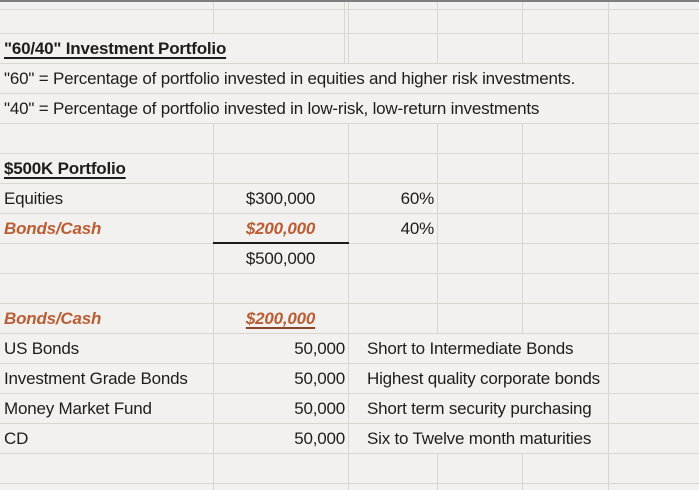 This screenshot has height=490, width=699. What do you see at coordinates (349, 1) in the screenshot?
I see `top-border` at bounding box center [349, 1].